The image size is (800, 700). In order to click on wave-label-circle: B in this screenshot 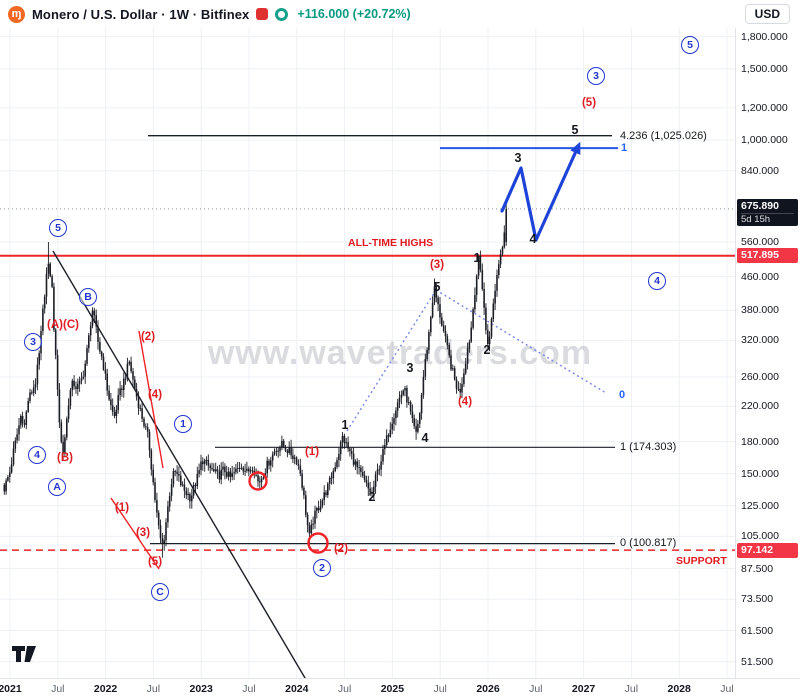, I will do `click(88, 297)`.